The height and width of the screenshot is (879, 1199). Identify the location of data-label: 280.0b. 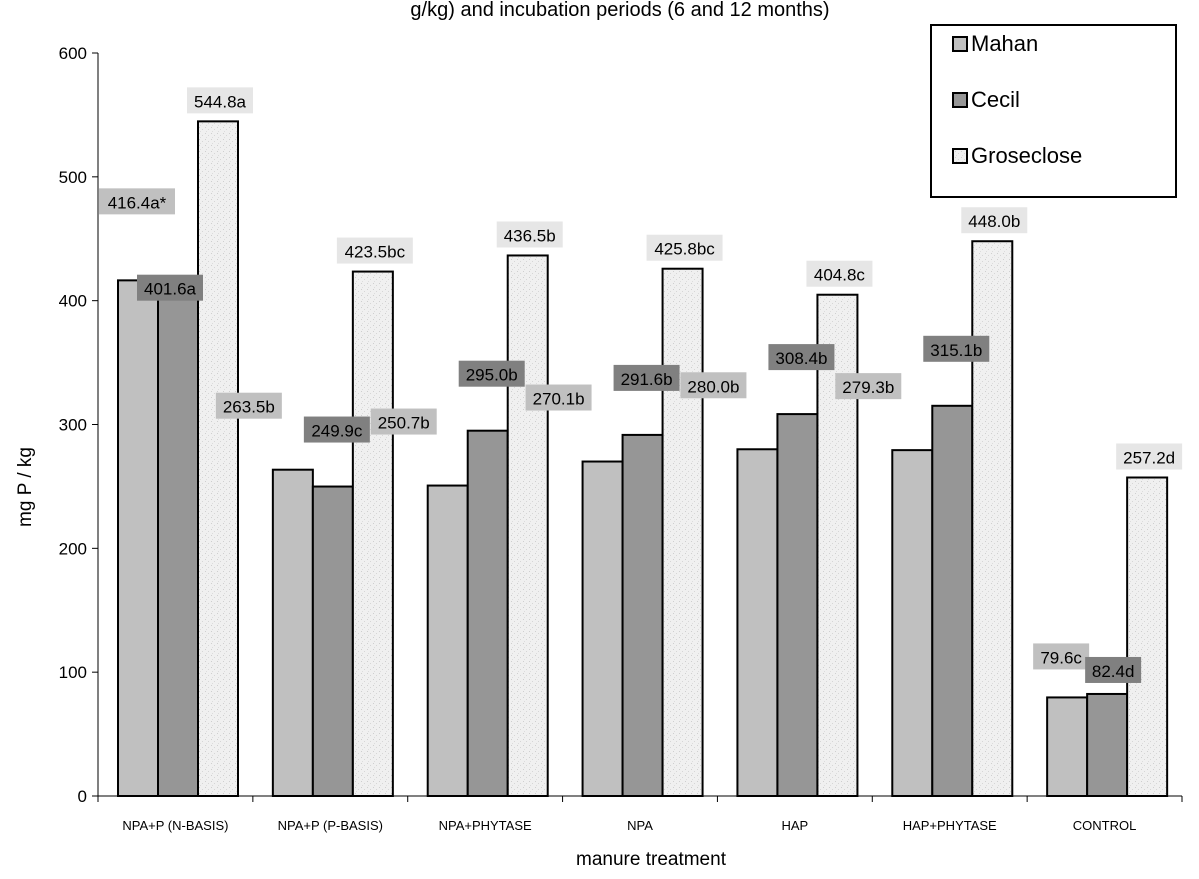
(713, 386).